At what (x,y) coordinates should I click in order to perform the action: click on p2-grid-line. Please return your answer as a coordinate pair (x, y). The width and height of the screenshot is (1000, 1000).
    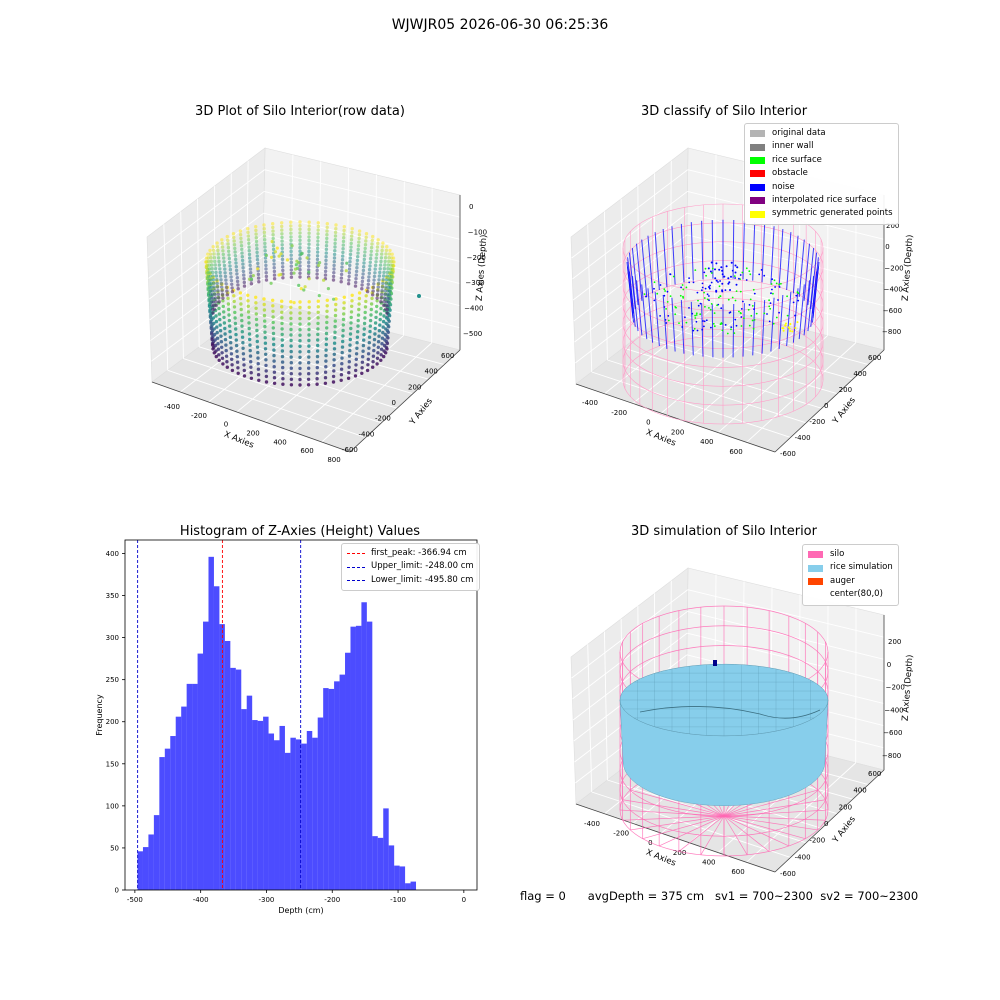
    Looking at the image, I should click on (630, 256).